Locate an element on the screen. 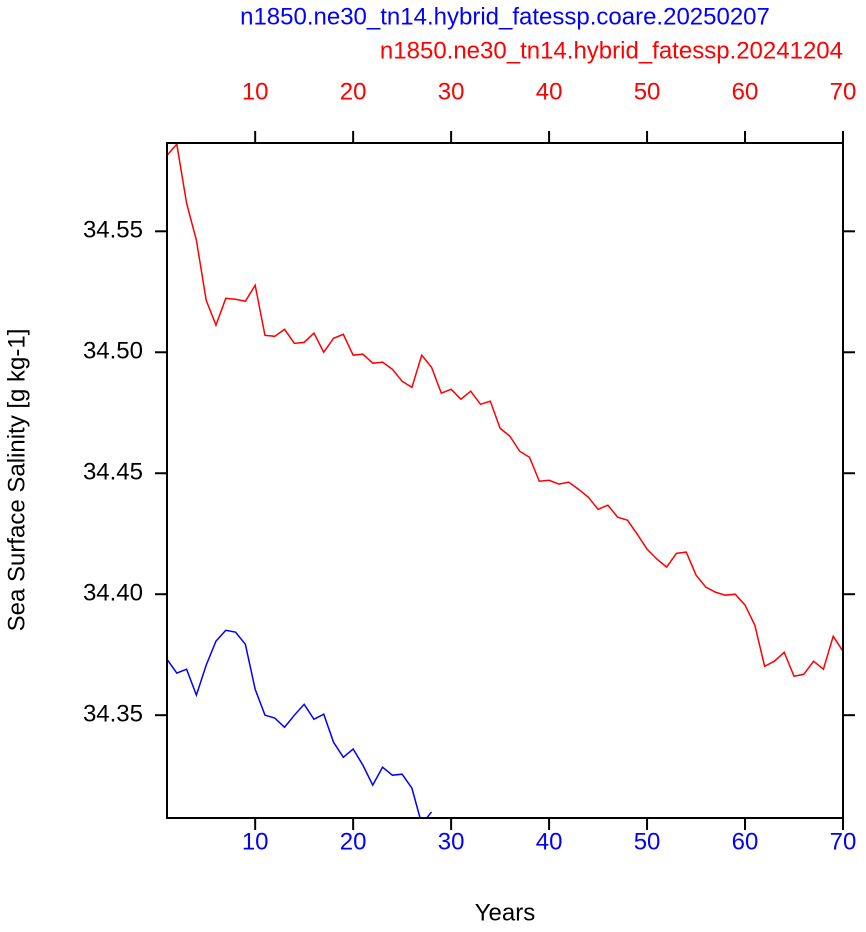  y-tick-label: 34.40 is located at coordinates (113, 593).